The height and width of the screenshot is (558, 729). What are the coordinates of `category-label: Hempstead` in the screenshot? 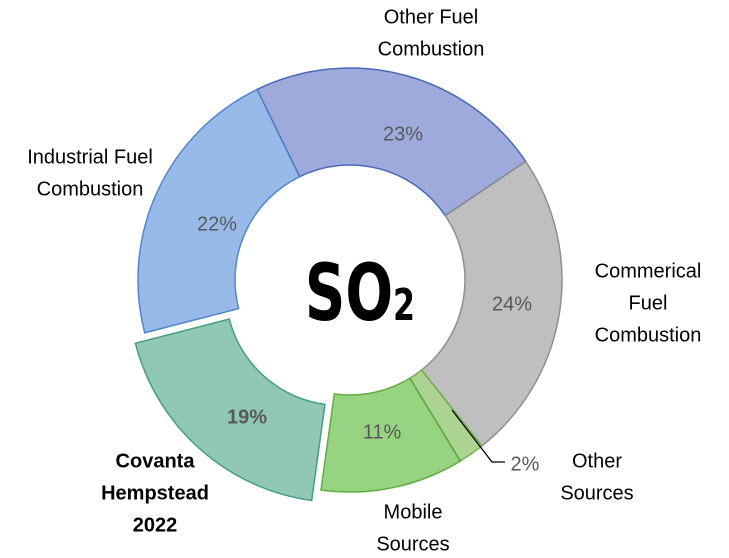 It's located at (155, 493).